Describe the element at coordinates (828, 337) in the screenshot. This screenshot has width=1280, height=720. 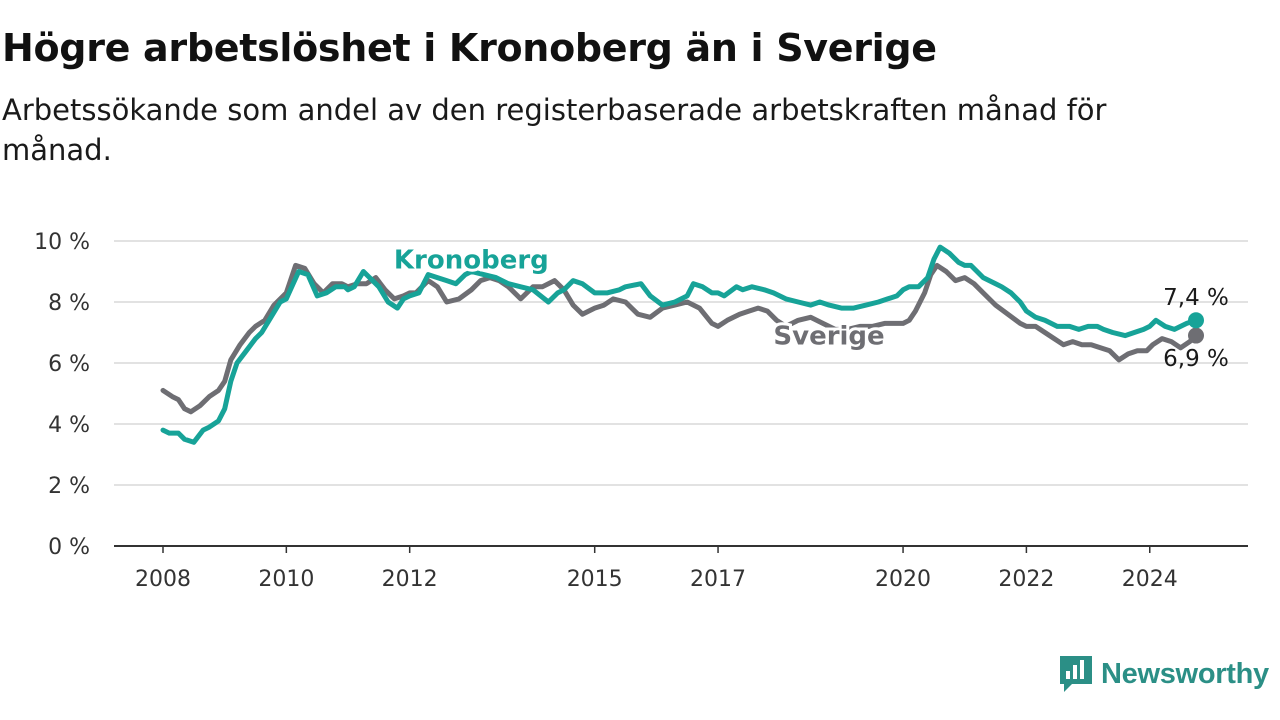
I see `series-label-sverige: Sverige` at that location.